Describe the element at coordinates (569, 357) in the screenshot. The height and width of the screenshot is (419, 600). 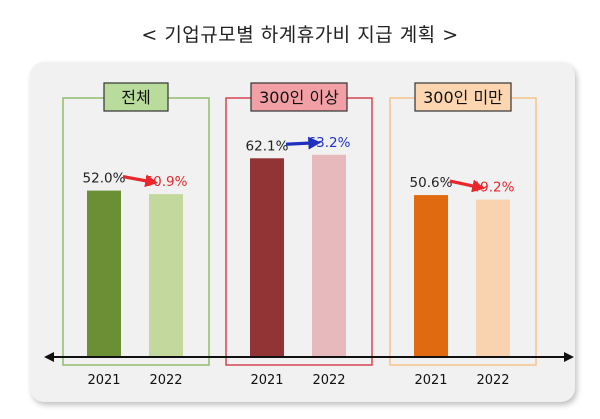
I see `x-axis-arrow-right` at that location.